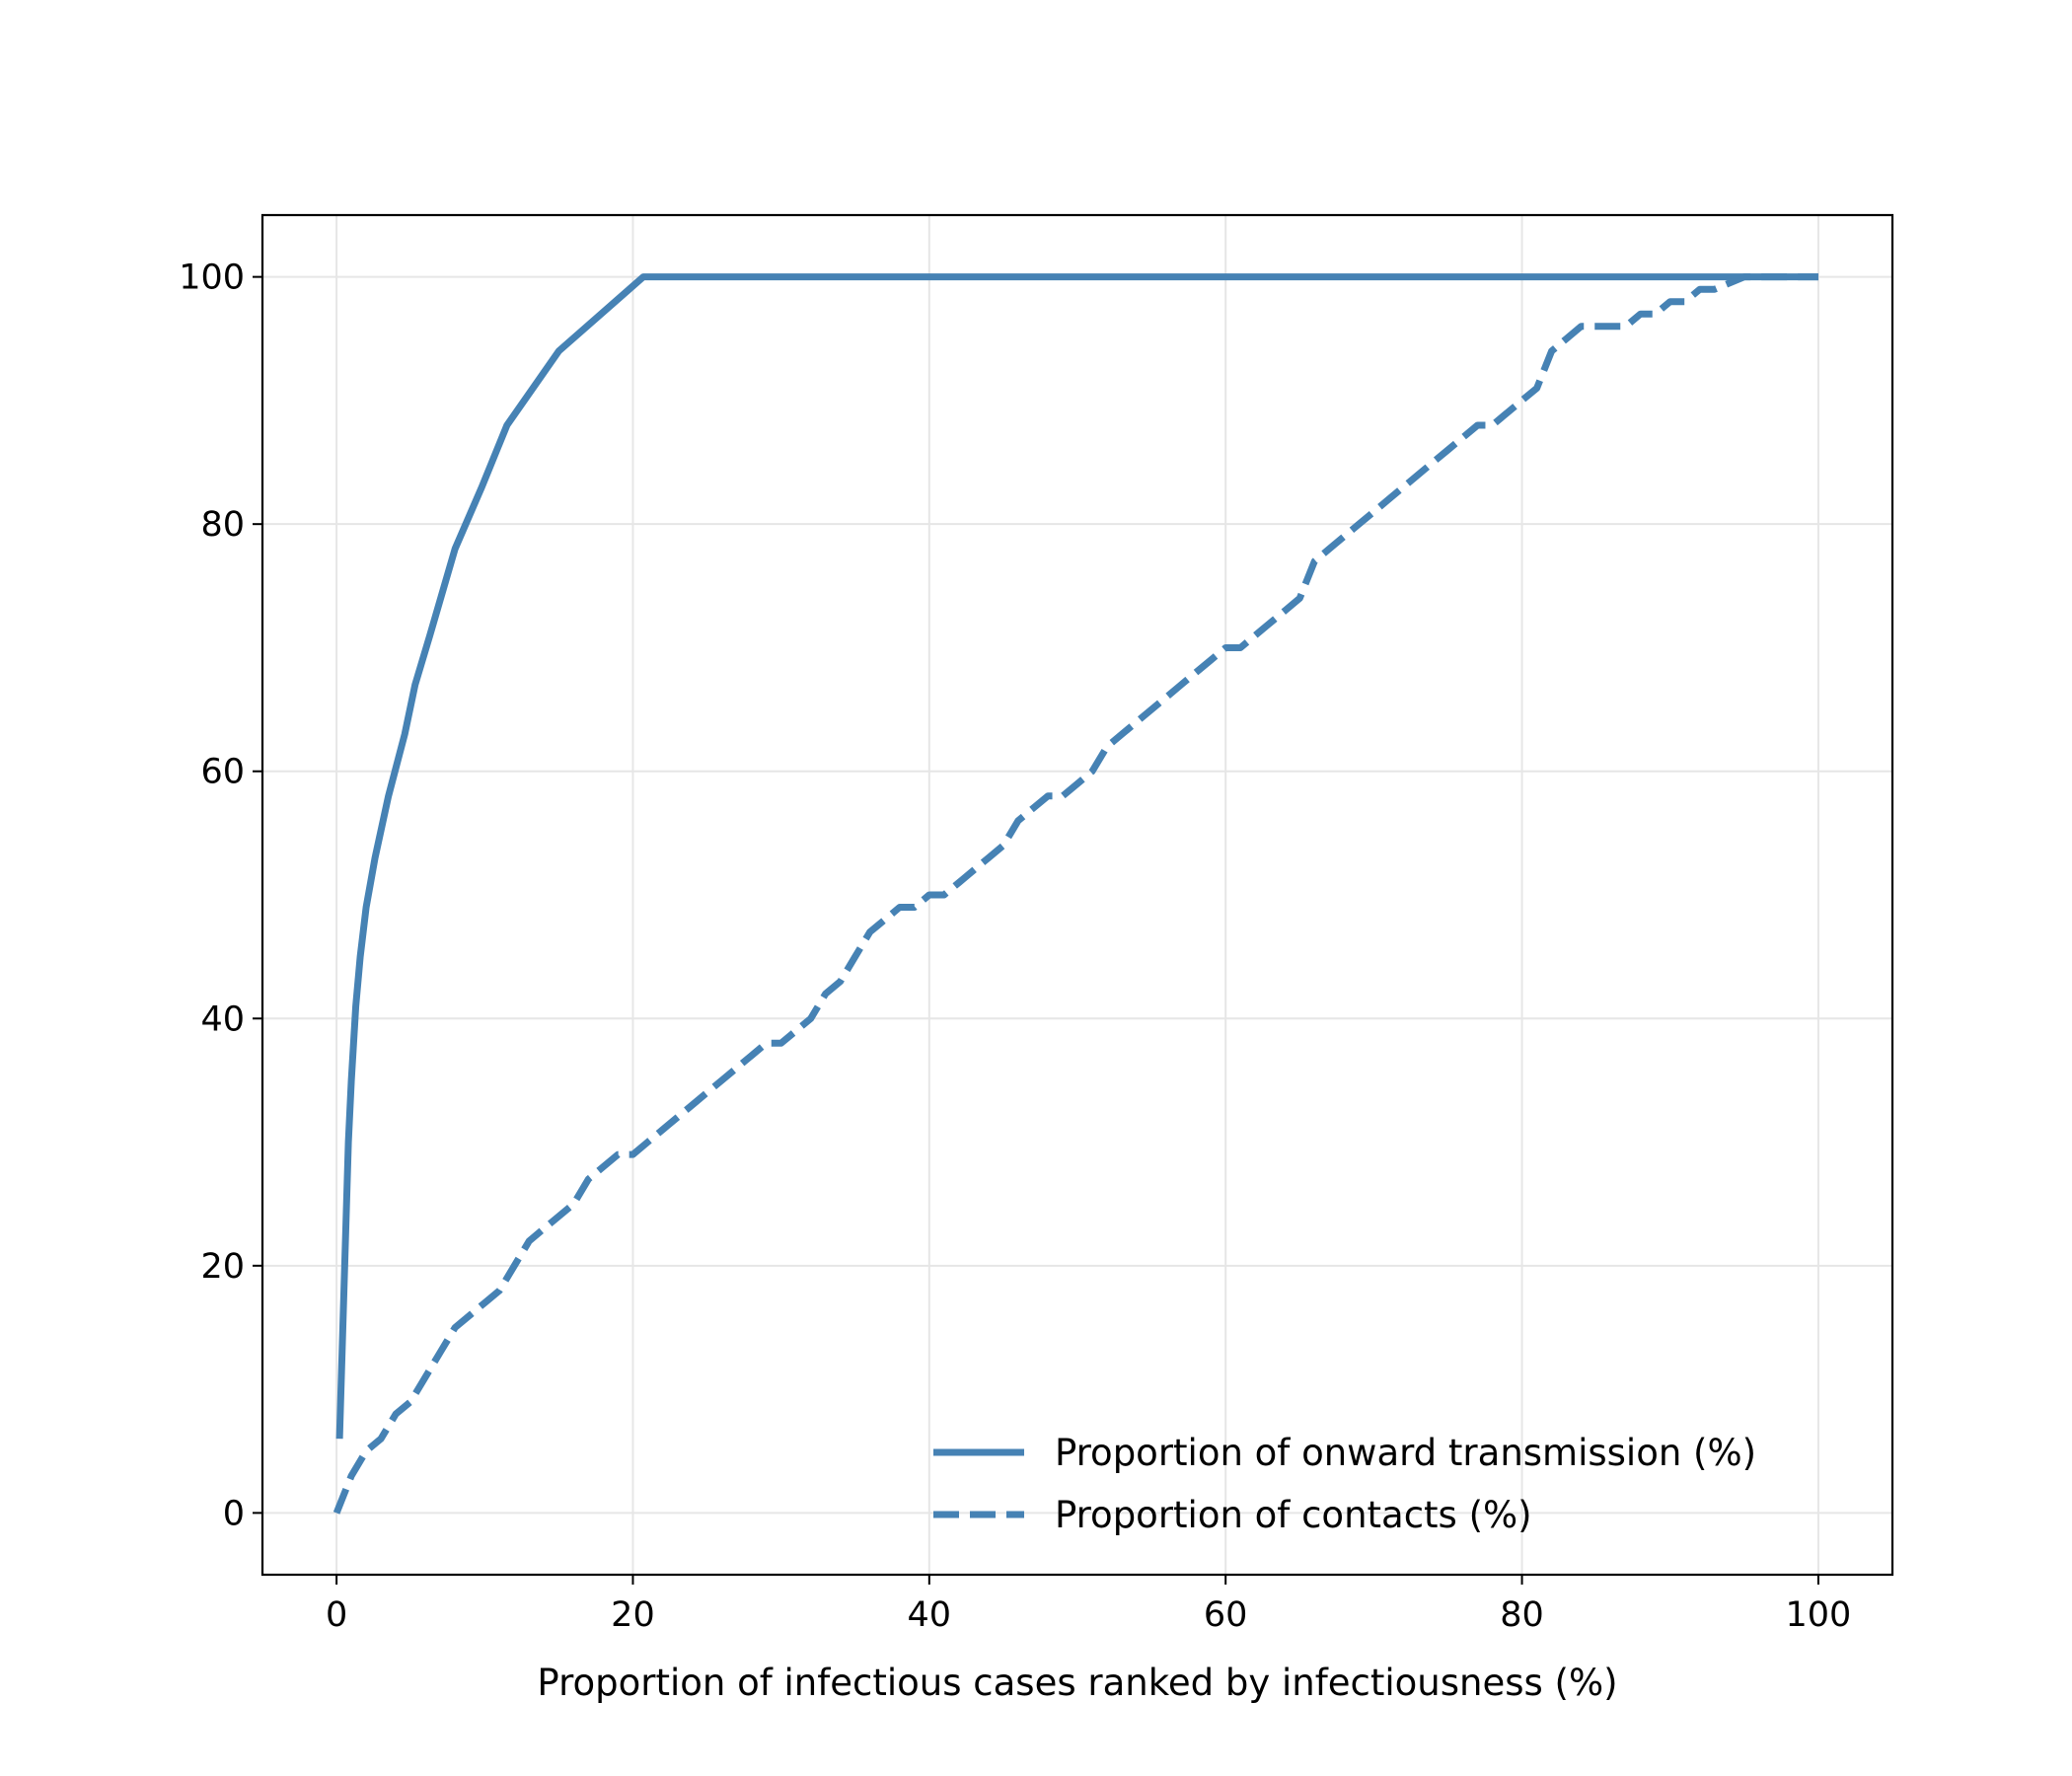 This screenshot has height=1776, width=2072. What do you see at coordinates (1406, 1453) in the screenshot?
I see `legend-label: Proportion of onward transmission (%)` at bounding box center [1406, 1453].